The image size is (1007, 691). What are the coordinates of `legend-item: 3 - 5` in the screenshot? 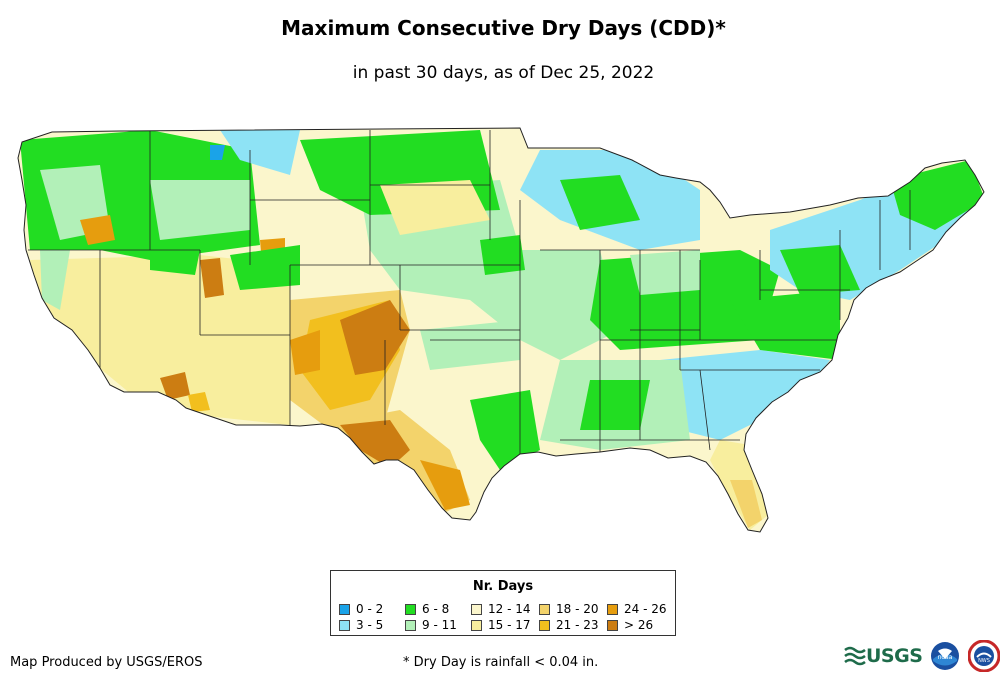 It's located at (361, 625).